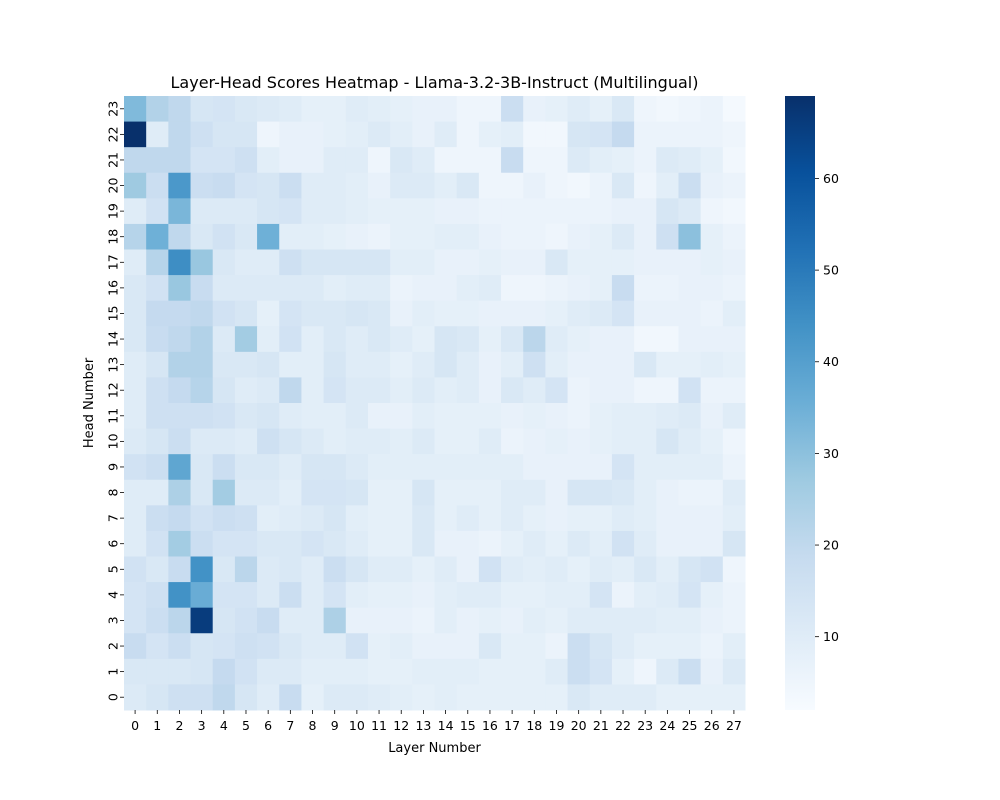  I want to click on x-tick-label: 10, so click(357, 725).